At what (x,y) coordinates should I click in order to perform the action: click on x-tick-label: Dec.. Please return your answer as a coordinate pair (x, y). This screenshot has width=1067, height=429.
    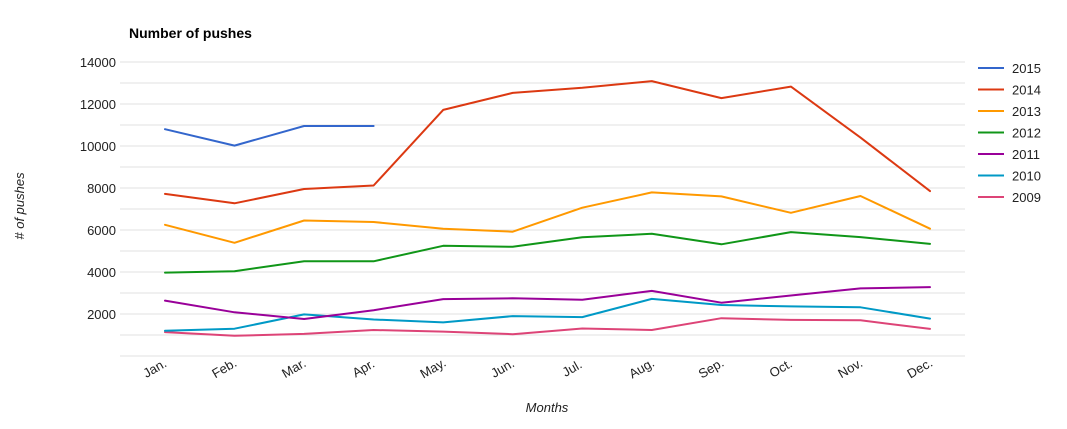
    Looking at the image, I should click on (919, 368).